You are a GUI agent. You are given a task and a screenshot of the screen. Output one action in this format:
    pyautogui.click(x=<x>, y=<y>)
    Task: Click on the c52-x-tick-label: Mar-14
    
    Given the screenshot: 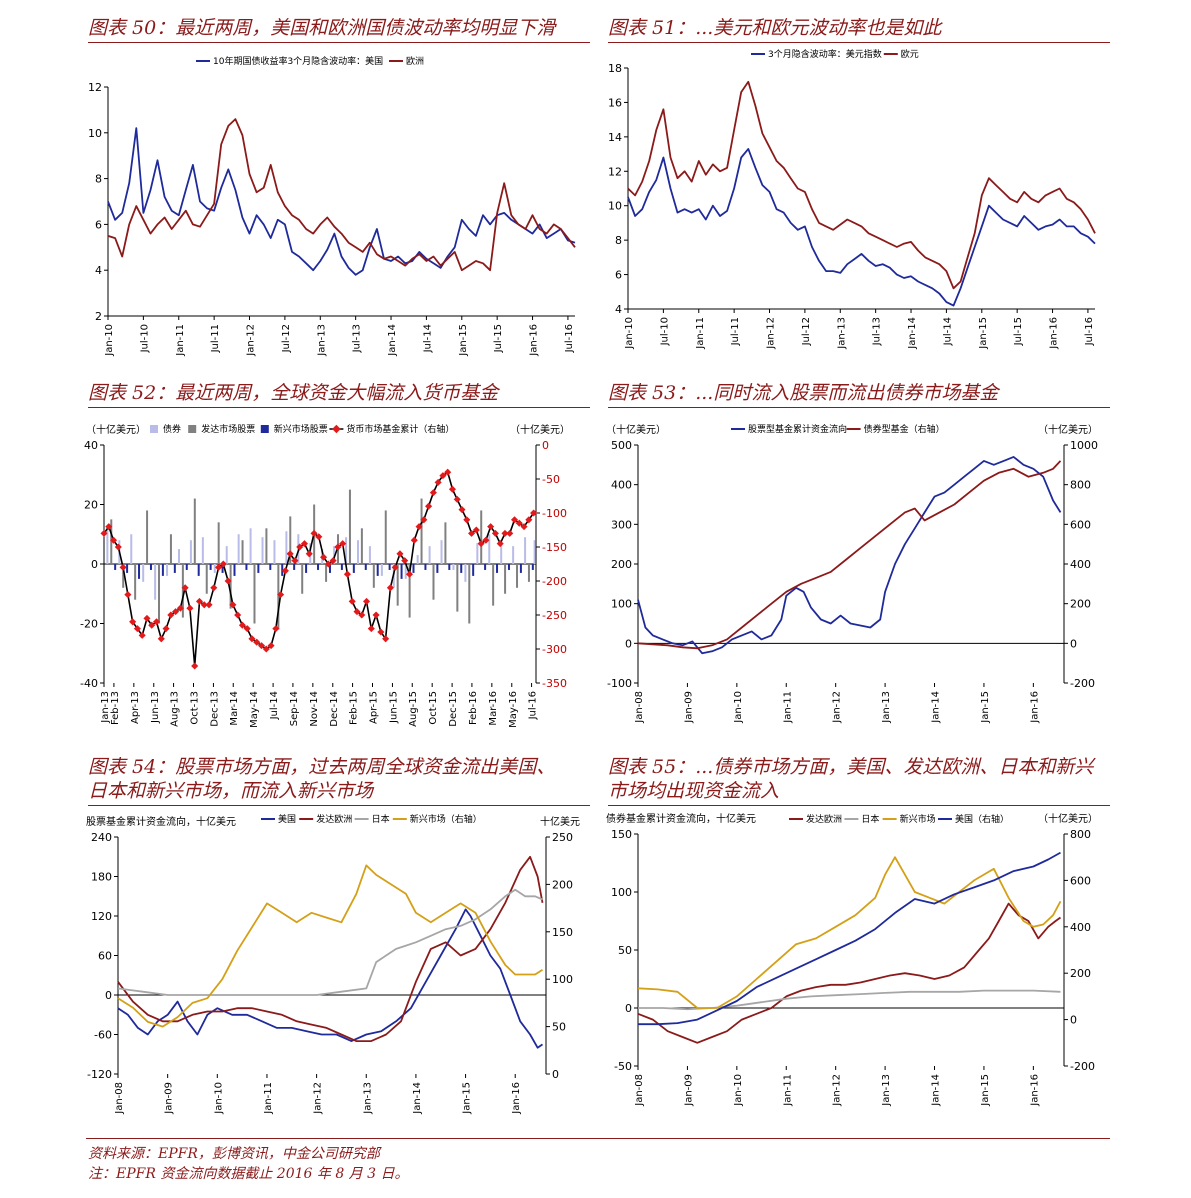 What is the action you would take?
    pyautogui.click(x=234, y=708)
    